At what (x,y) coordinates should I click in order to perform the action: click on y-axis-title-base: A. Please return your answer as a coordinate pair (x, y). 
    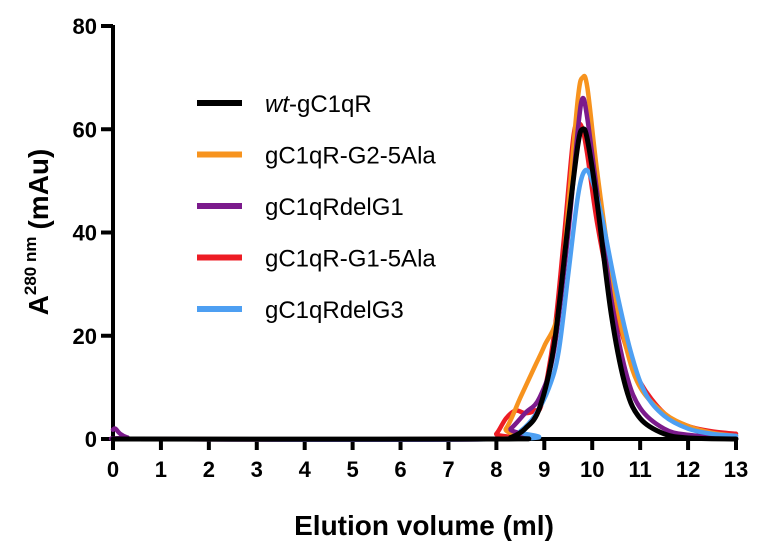
    Looking at the image, I should click on (38, 305).